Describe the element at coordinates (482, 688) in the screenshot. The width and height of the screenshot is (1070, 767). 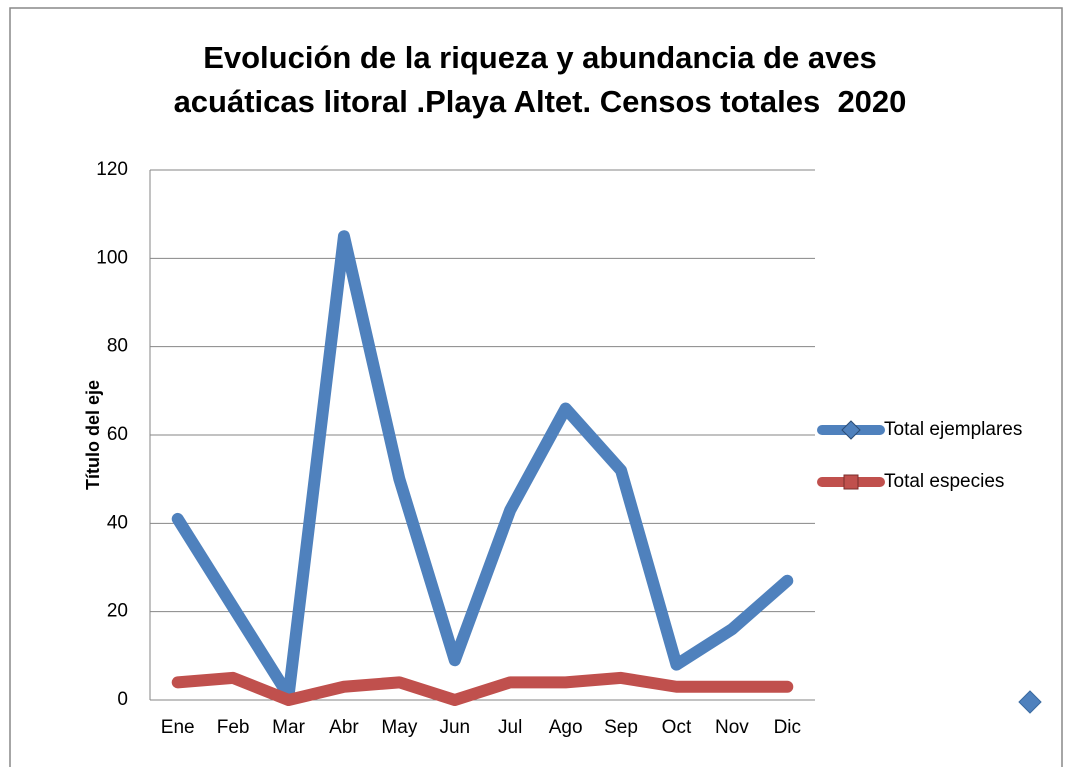
I see `series-line` at that location.